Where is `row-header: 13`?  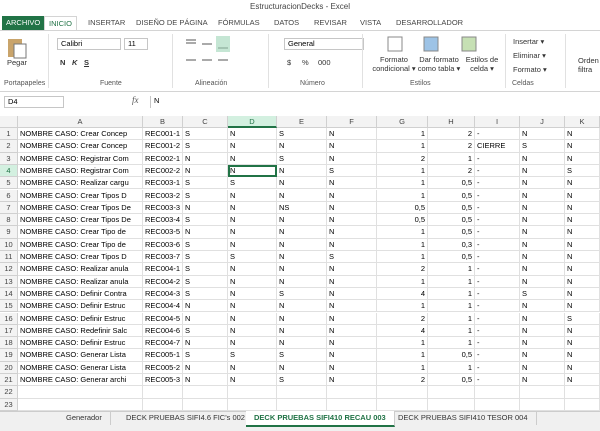 row-header: 13 is located at coordinates (9, 281).